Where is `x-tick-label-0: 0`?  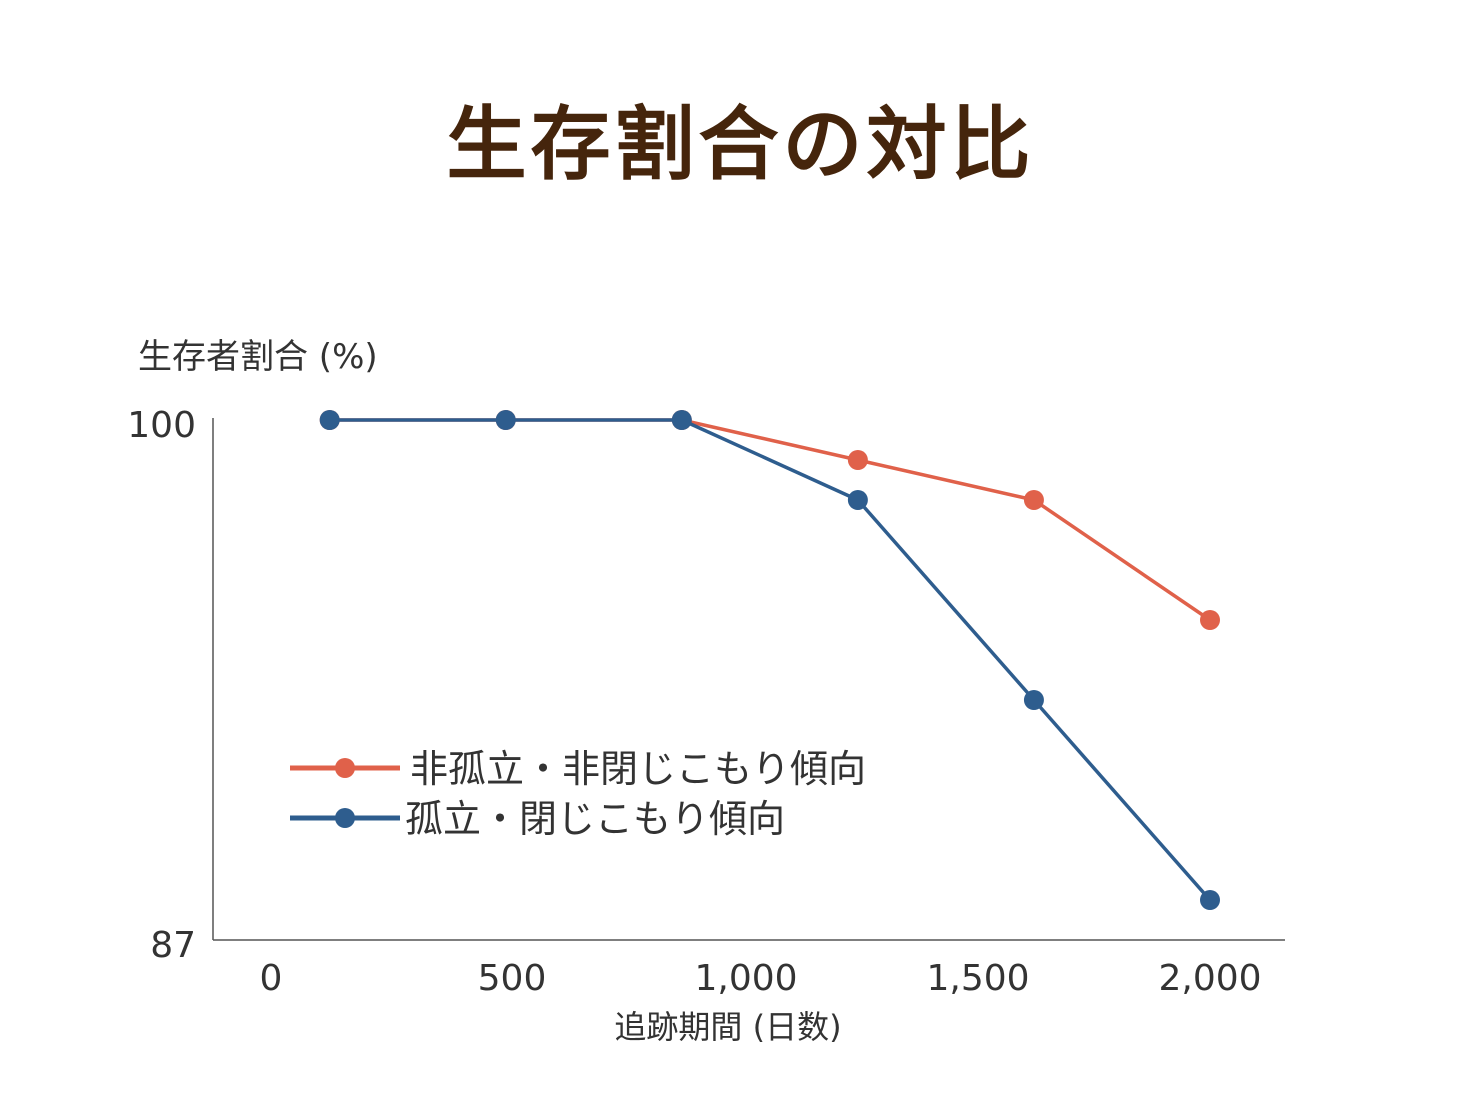 x-tick-label-0: 0 is located at coordinates (271, 978).